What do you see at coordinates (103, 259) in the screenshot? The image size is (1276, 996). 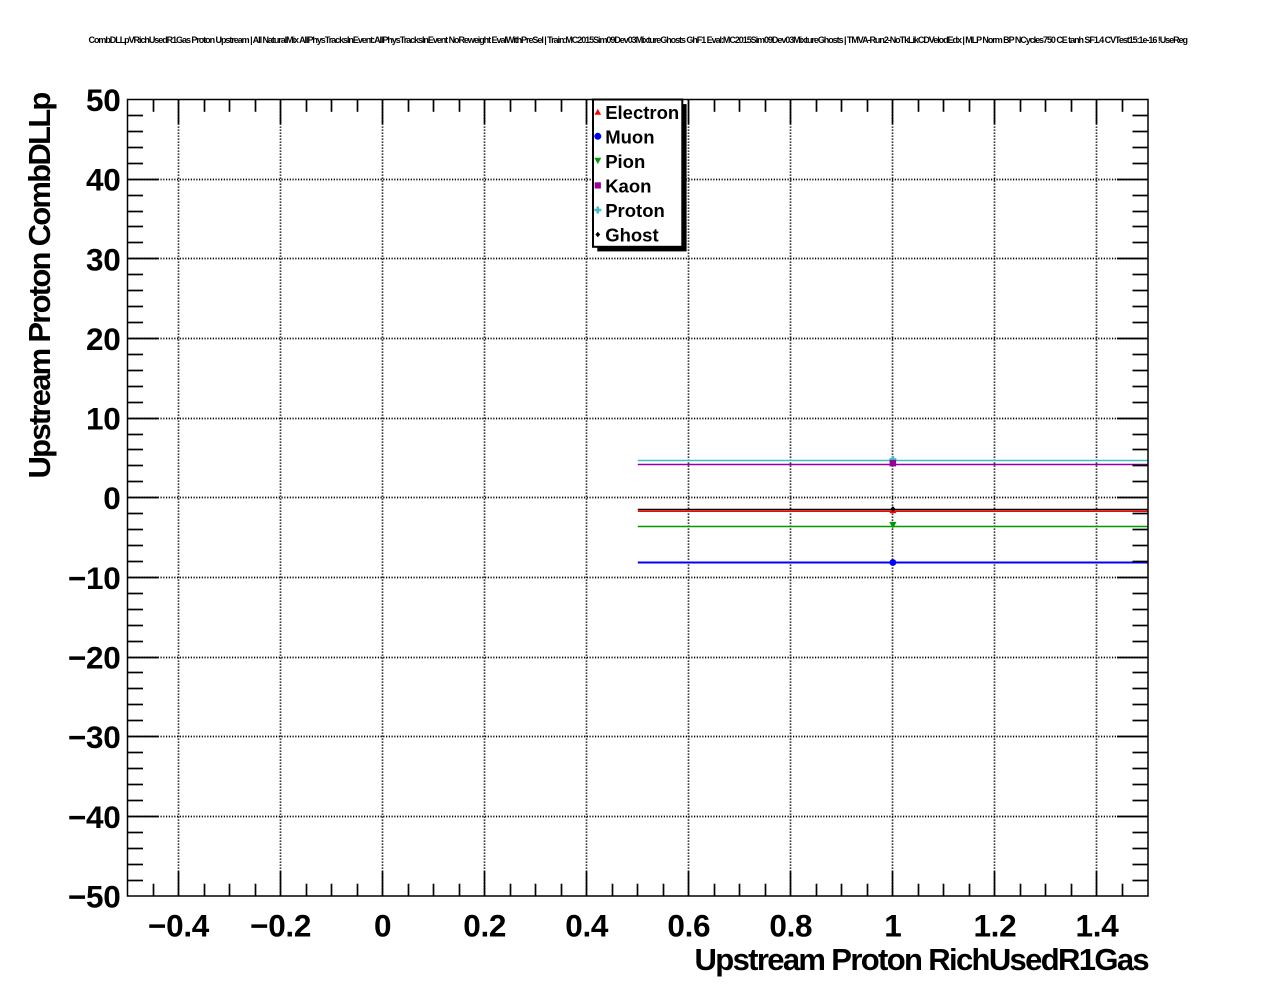 I see `svg-text: 30` at bounding box center [103, 259].